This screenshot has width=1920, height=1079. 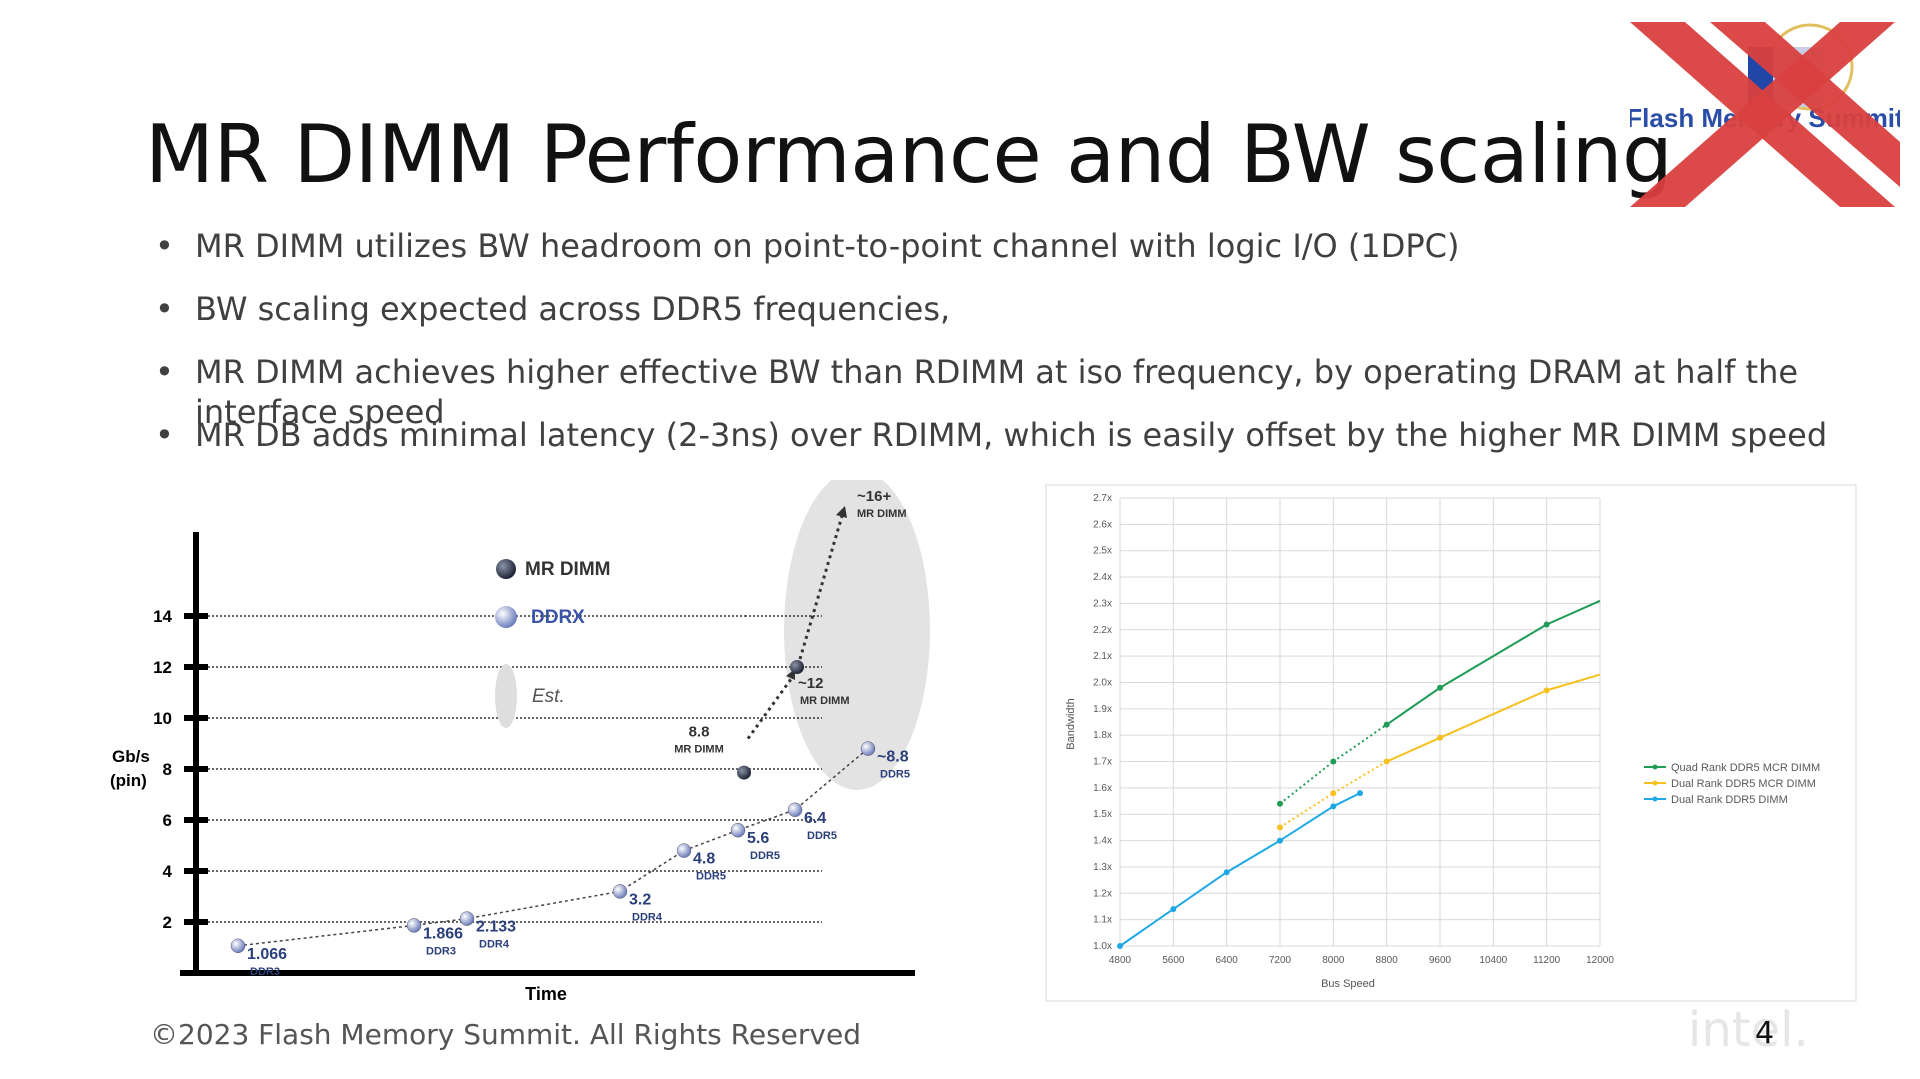 I want to click on x-tick-label: 6400, so click(x=1227, y=960).